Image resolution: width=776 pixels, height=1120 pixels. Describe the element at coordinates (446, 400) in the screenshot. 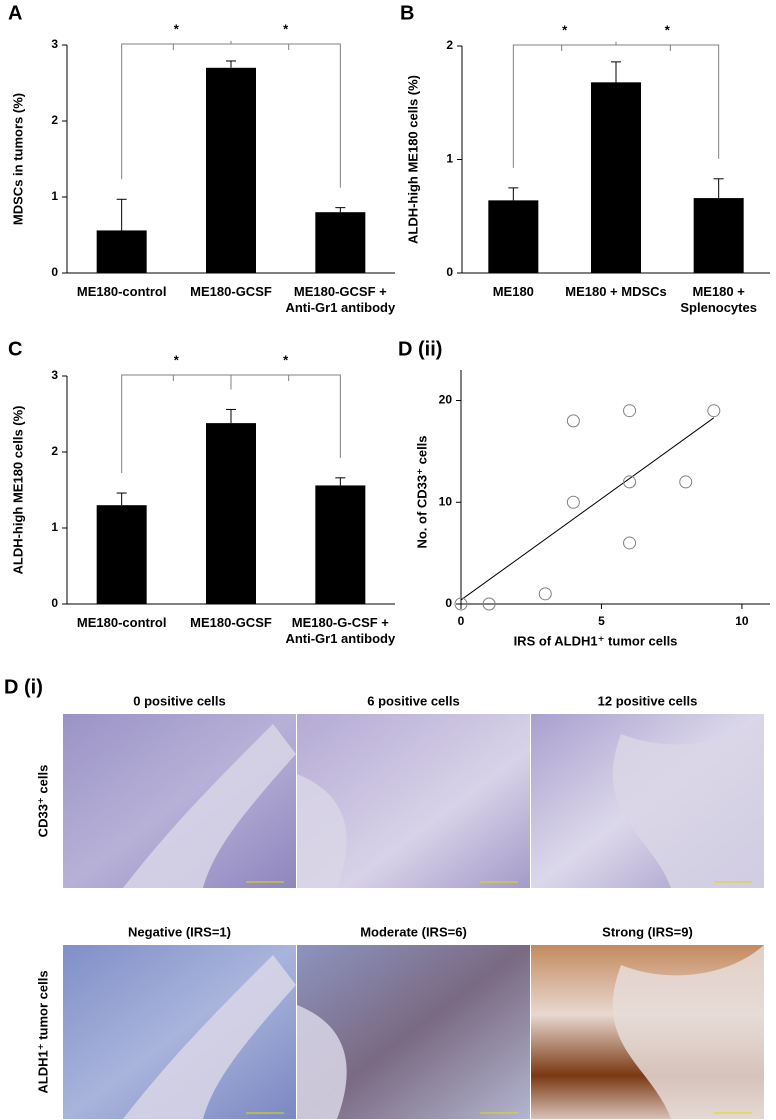

I see `y-tick-label: 20` at that location.